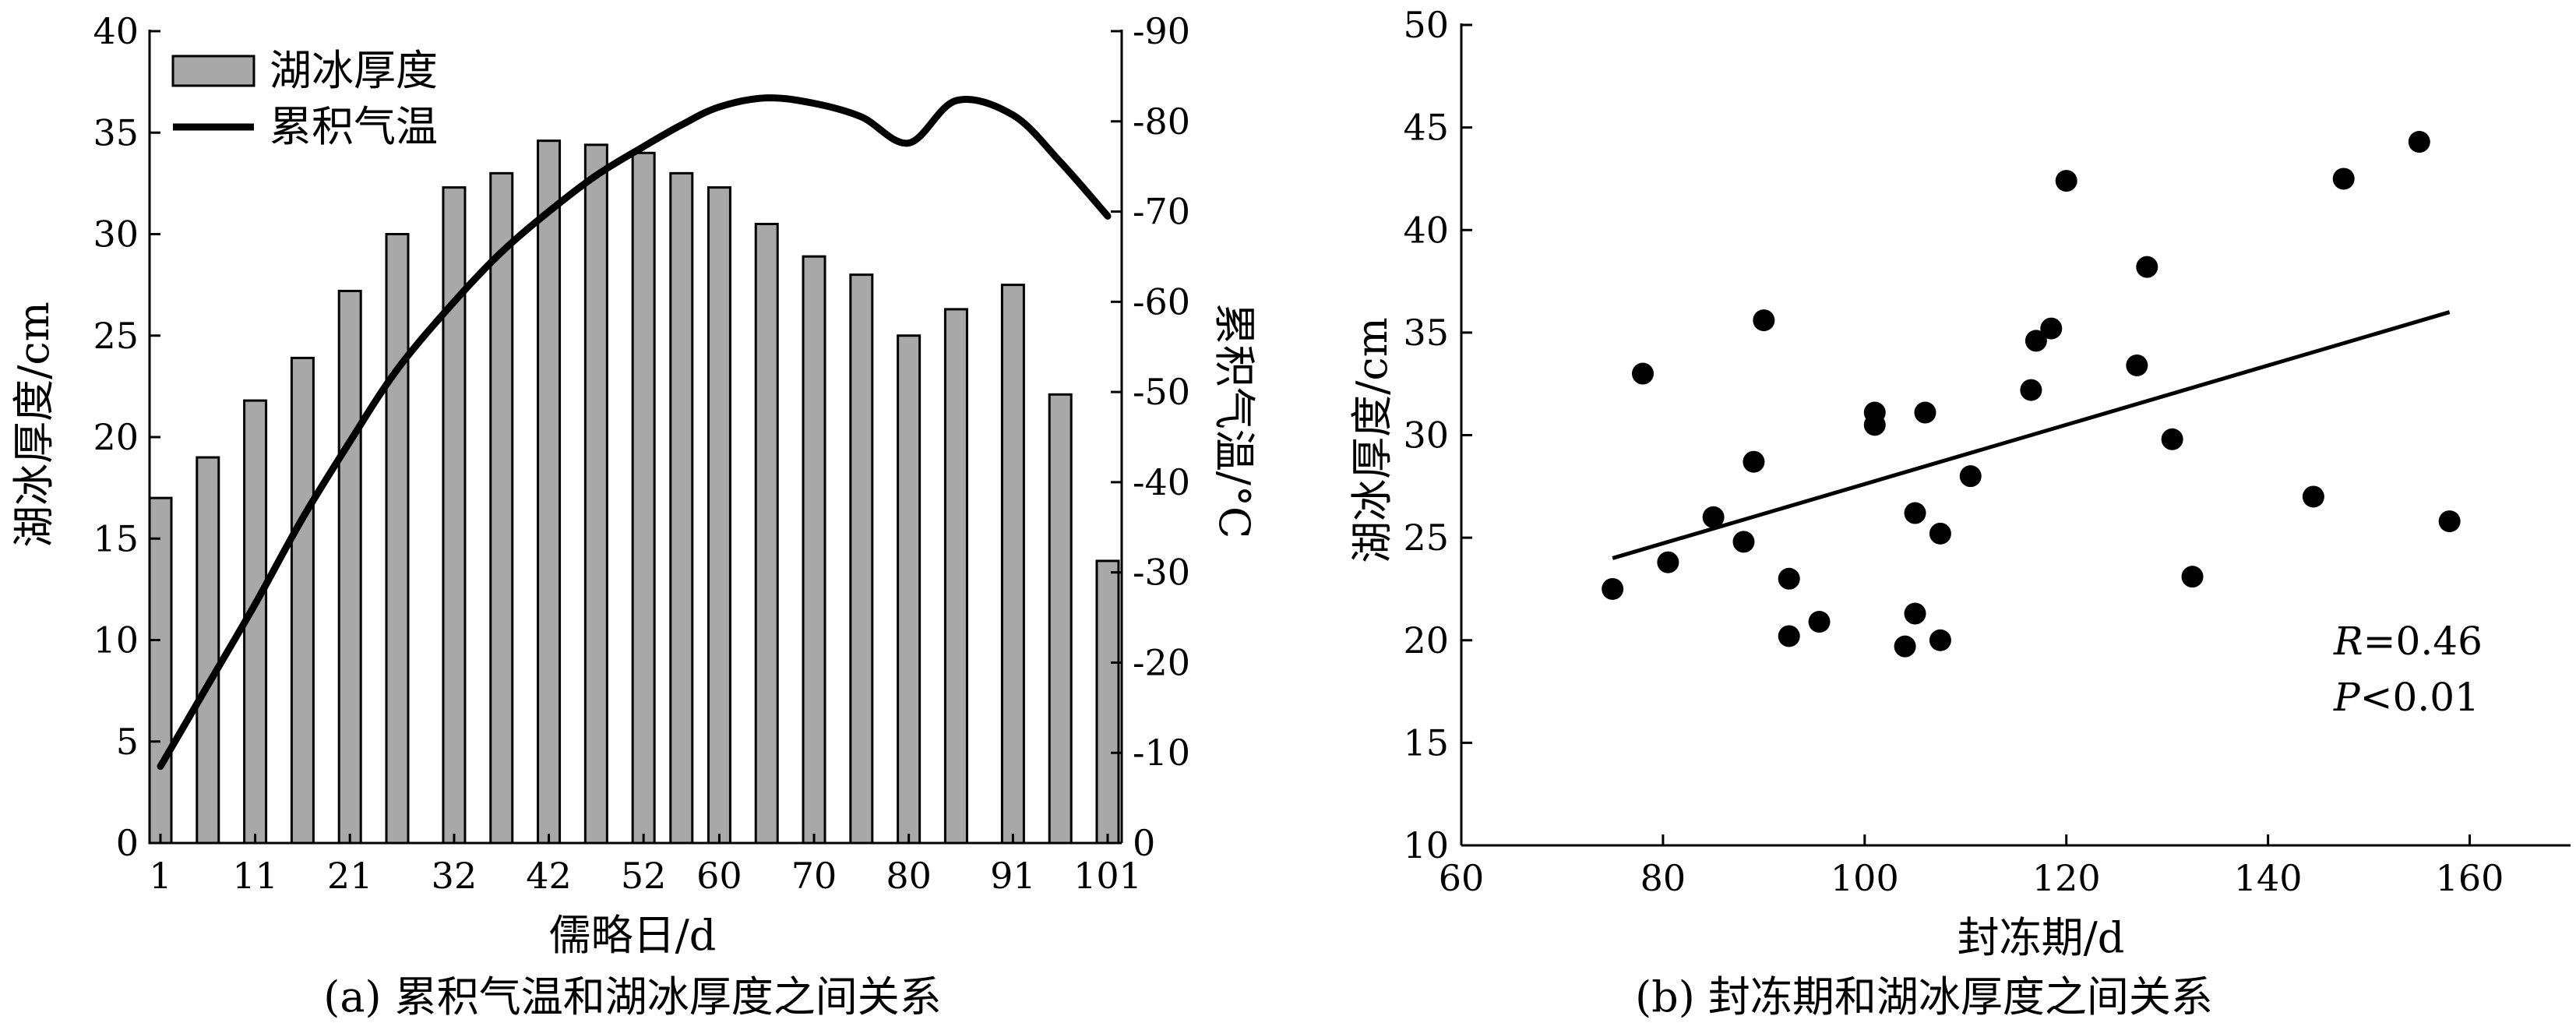 Image resolution: width=2576 pixels, height=1023 pixels. Describe the element at coordinates (128, 742) in the screenshot. I see `a-y-tick-label: 5` at that location.